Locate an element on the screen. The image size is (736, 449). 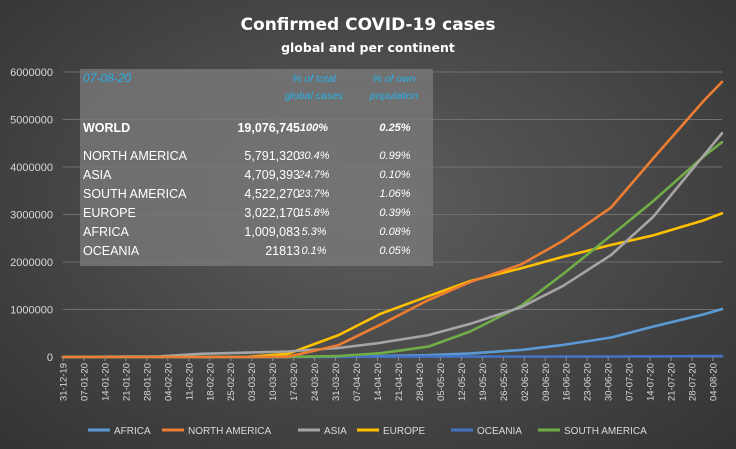
table-row-asia-pct-total: 24.7% is located at coordinates (314, 175).